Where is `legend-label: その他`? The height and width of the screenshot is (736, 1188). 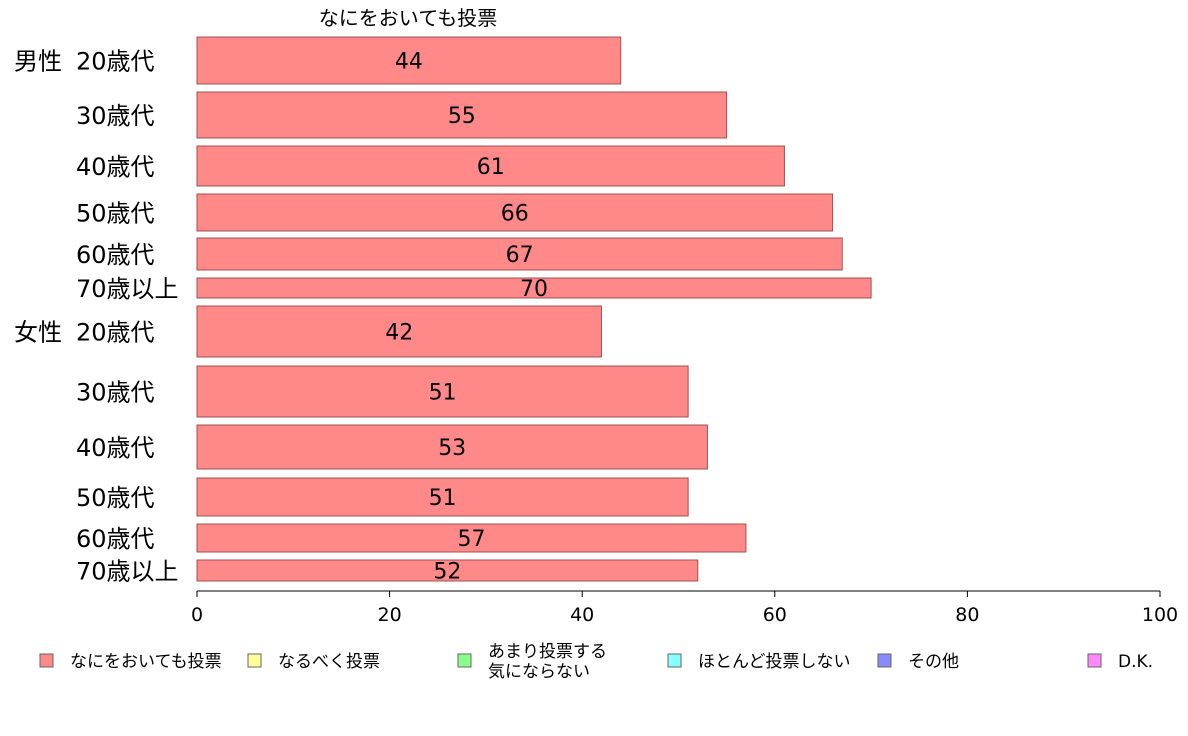 legend-label: その他 is located at coordinates (933, 662).